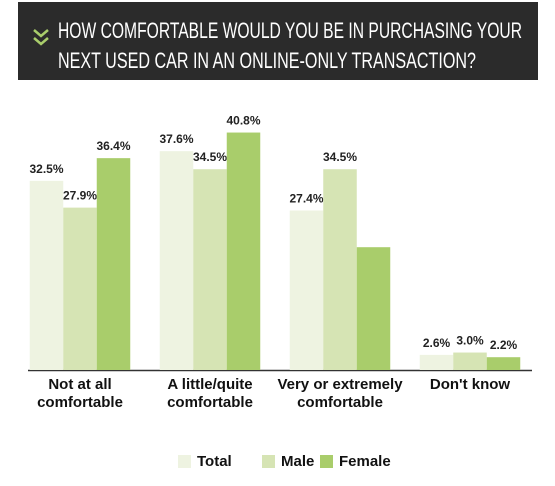 The image size is (555, 486). What do you see at coordinates (243, 121) in the screenshot?
I see `value-label: 40.8%` at bounding box center [243, 121].